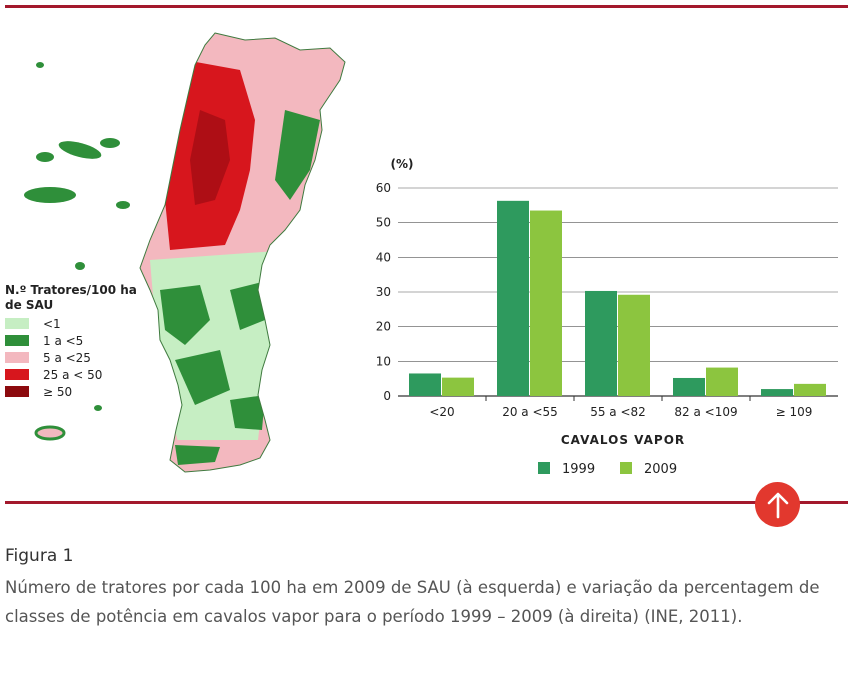  Describe the element at coordinates (402, 164) in the screenshot. I see `y-axis-label: (%)` at that location.